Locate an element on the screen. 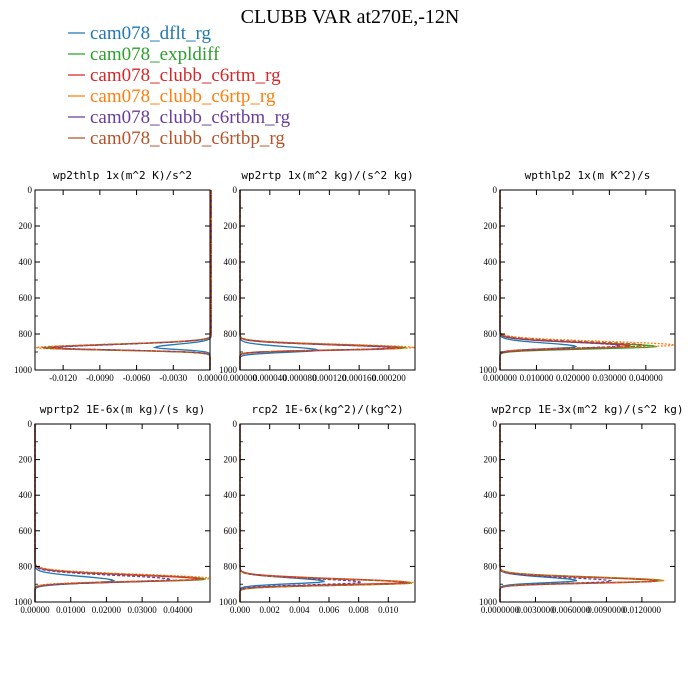  x-tick-label: 0.000 is located at coordinates (240, 610).